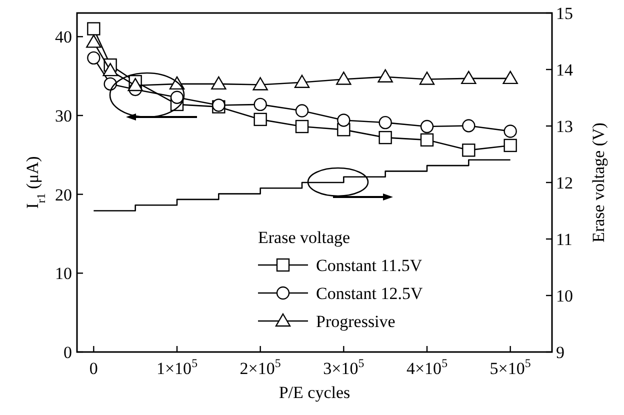  I want to click on legend-label: Constant 11.5V, so click(369, 265).